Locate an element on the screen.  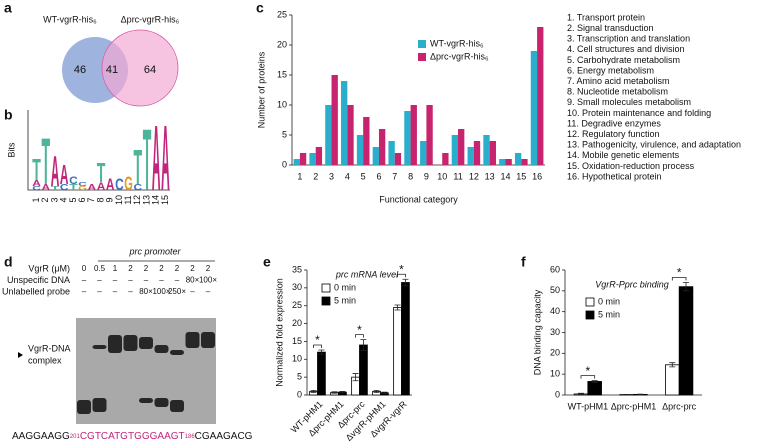
category-name: 8. Nucleotide metabolism is located at coordinates (617, 92).